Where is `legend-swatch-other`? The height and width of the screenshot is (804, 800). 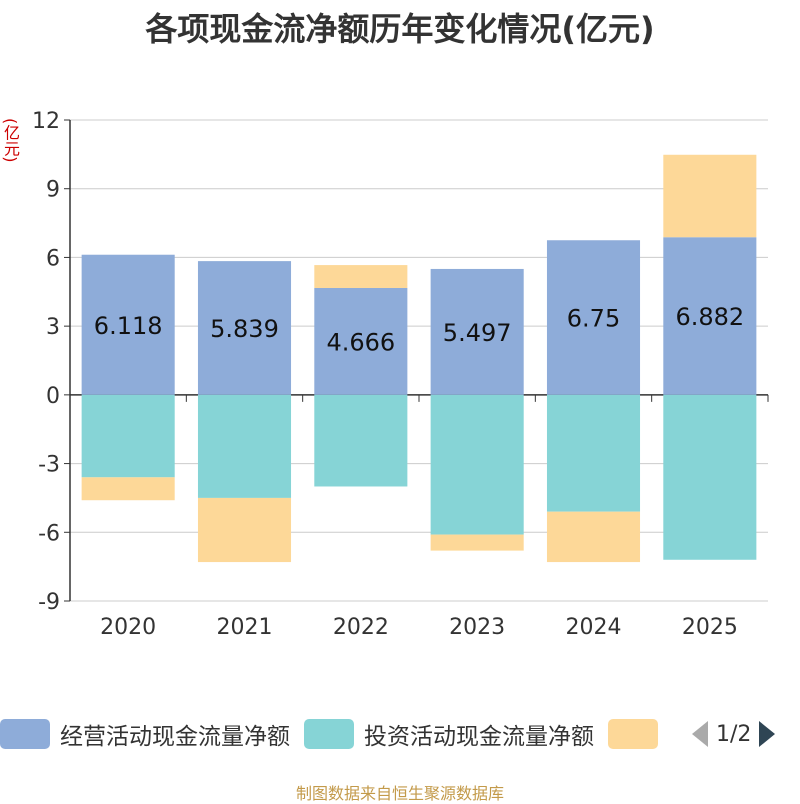 legend-swatch-other is located at coordinates (633, 734).